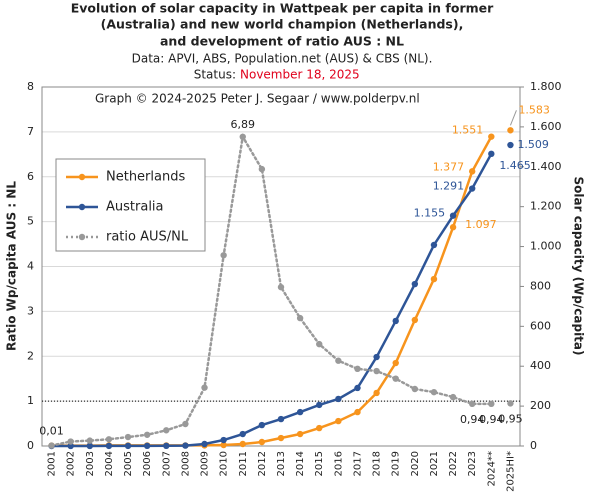  What do you see at coordinates (166, 463) in the screenshot?
I see `x-tick-label: 2007` at bounding box center [166, 463].